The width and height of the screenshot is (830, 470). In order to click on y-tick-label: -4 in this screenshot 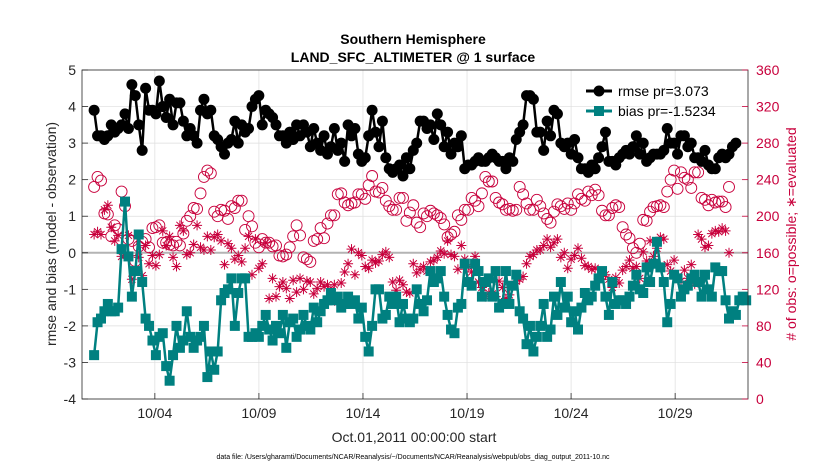, I will do `click(70, 399)`.